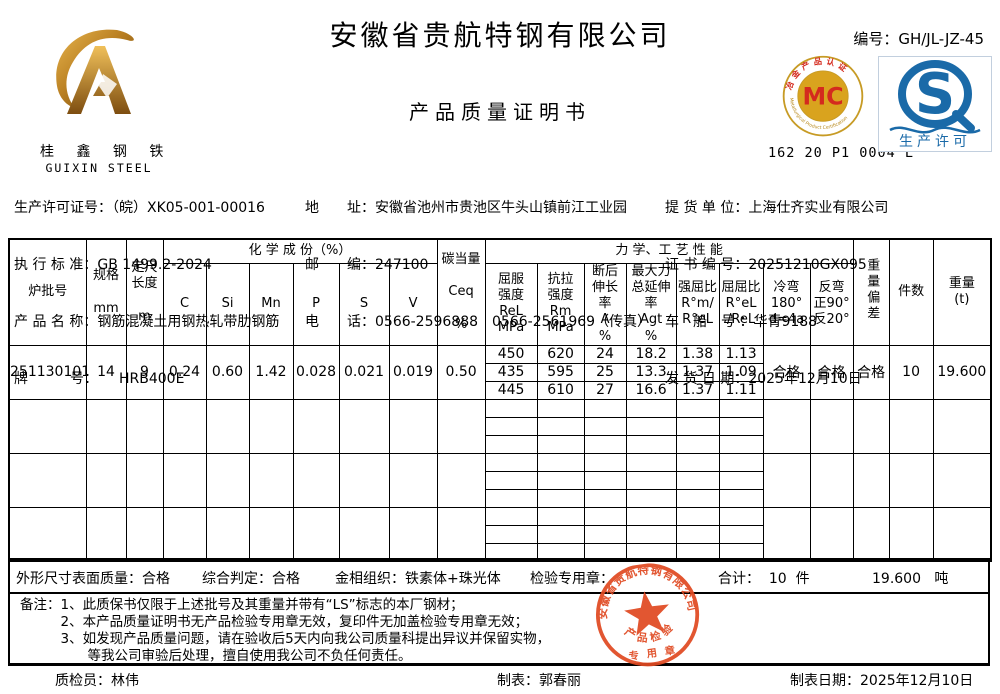 The width and height of the screenshot is (1000, 694). I want to click on consignee-line: 提 货 单 位：上海仕齐实业有限公司, so click(777, 208).